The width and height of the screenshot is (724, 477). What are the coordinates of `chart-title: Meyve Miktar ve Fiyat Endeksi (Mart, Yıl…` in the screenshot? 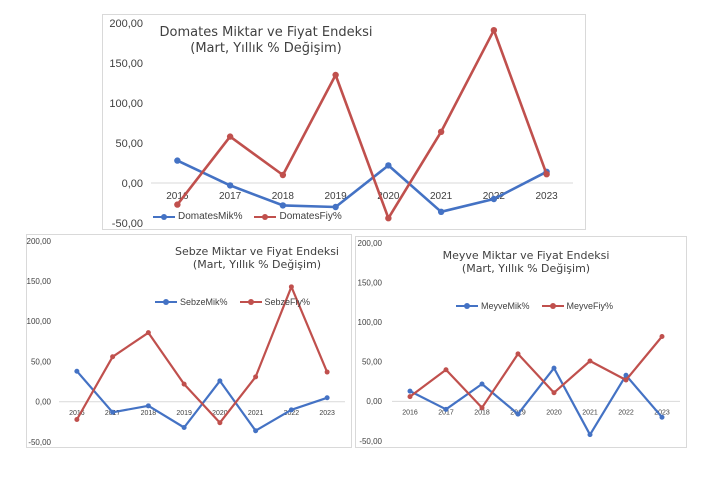 It's located at (526, 262).